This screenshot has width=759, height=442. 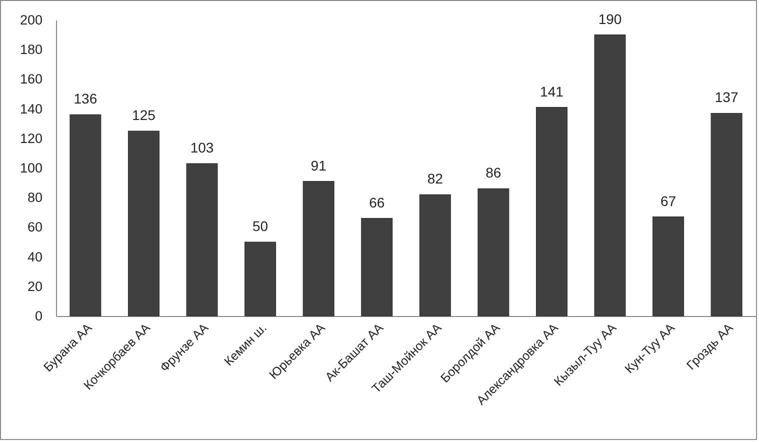 I want to click on y-tick-label: 200, so click(x=31, y=20).